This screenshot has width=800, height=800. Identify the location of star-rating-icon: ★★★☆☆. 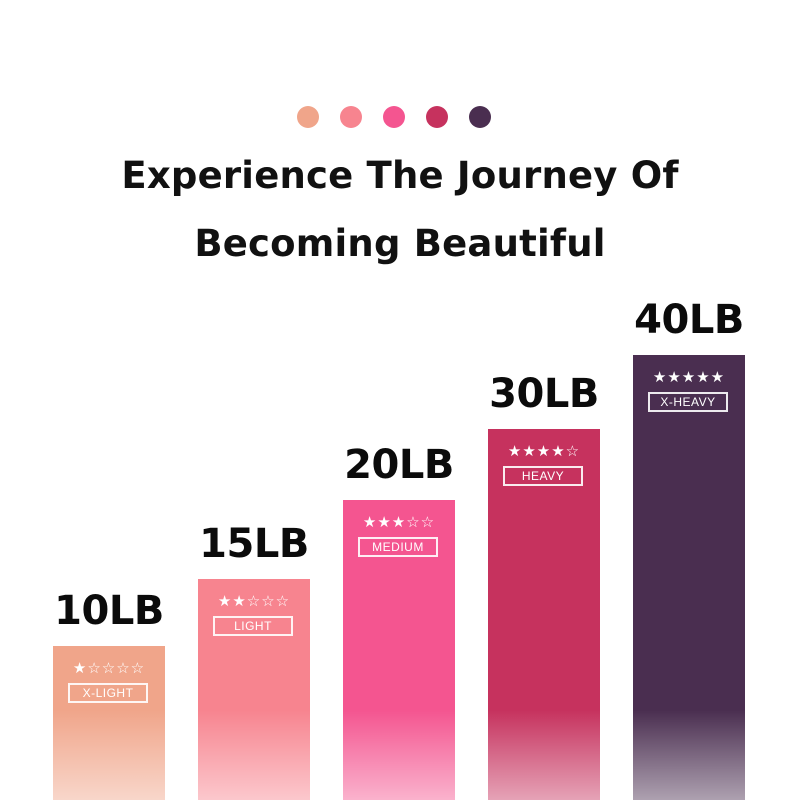
(399, 522).